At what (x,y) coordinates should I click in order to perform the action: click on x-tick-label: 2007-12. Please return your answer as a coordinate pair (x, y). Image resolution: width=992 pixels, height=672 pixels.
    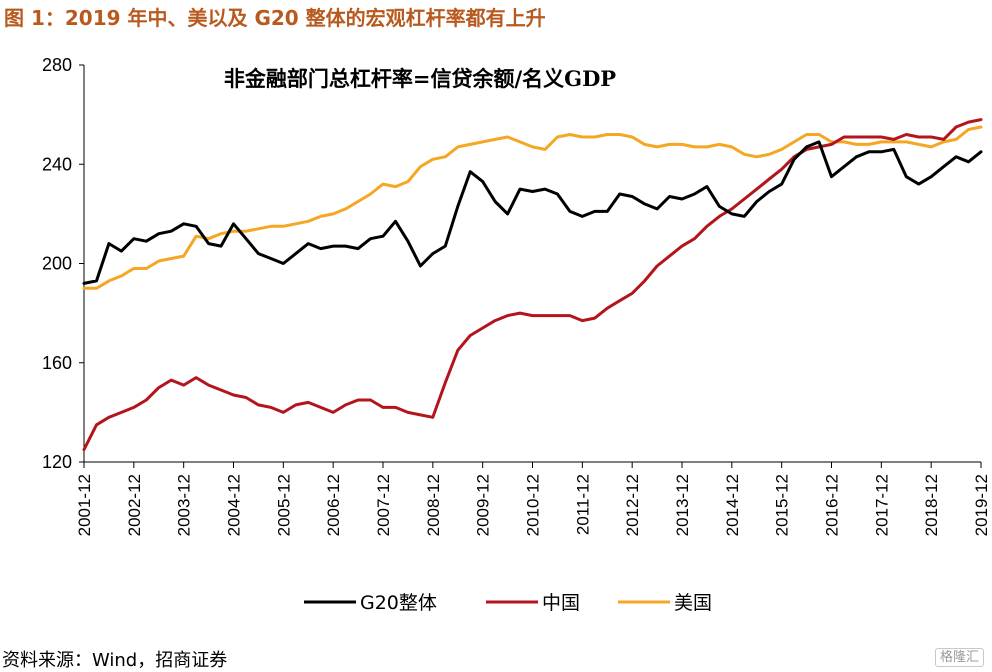
    Looking at the image, I should click on (383, 505).